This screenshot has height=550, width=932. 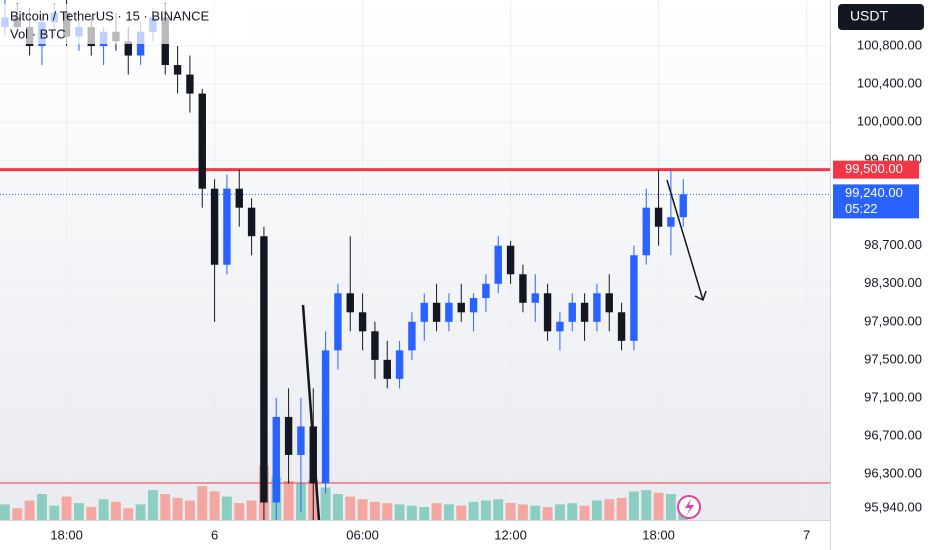 I want to click on volume-label: Vol · BTC, so click(x=38, y=33).